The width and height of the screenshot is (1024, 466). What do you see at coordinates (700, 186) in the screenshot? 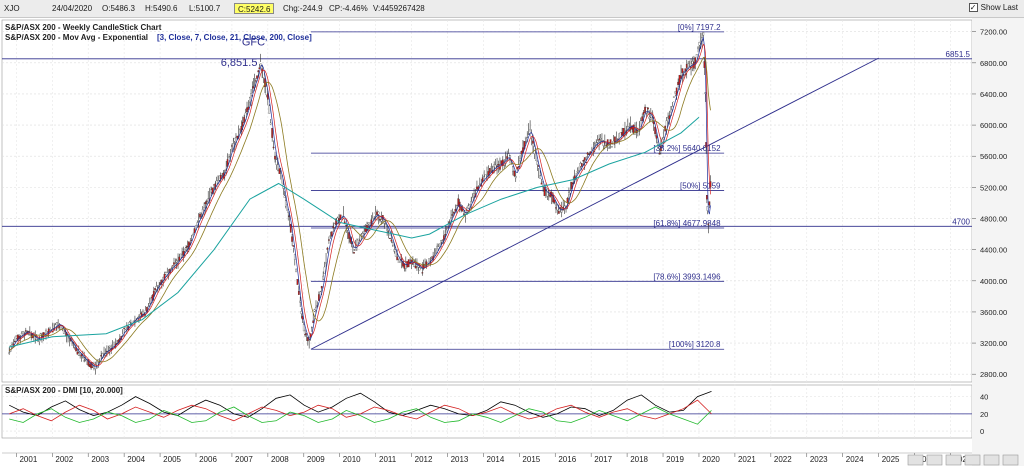
I see `fibonacci-level-label: [50%] 5159` at bounding box center [700, 186].